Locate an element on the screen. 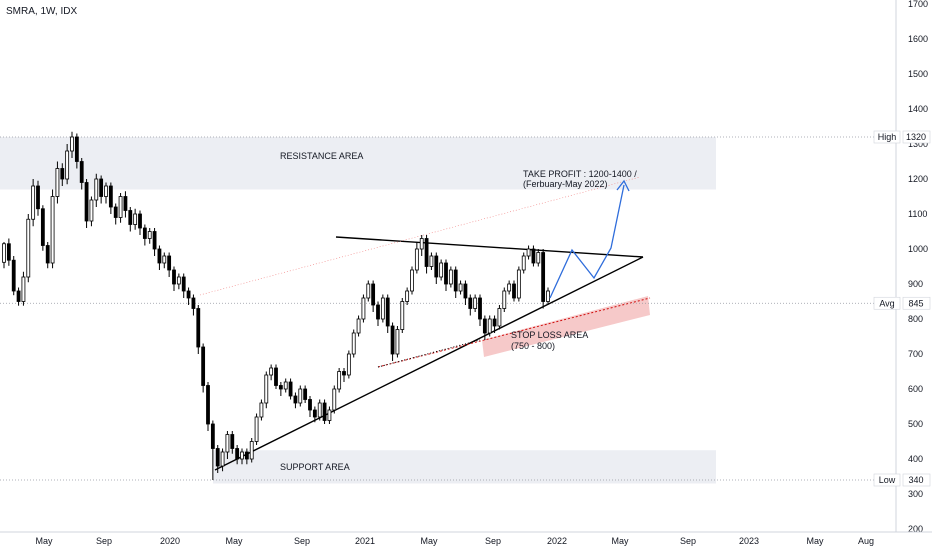  projection-layer is located at coordinates (589, 239).